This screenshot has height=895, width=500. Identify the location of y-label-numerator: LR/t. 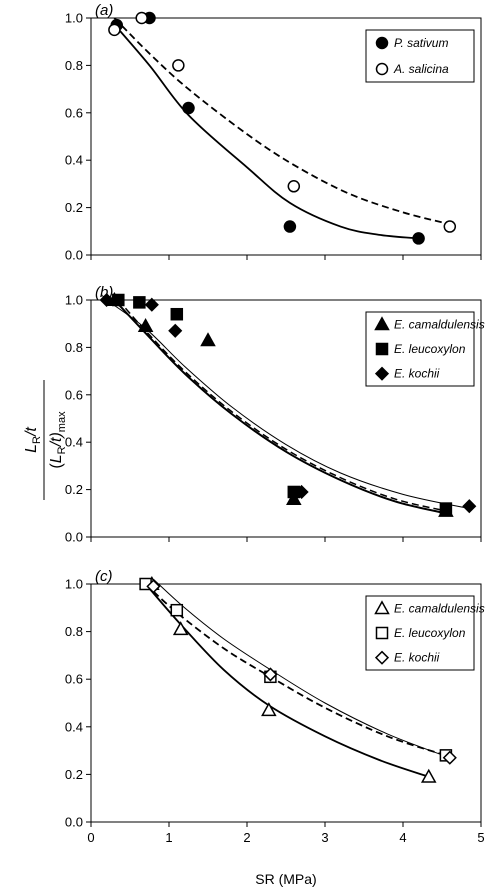
(33, 440).